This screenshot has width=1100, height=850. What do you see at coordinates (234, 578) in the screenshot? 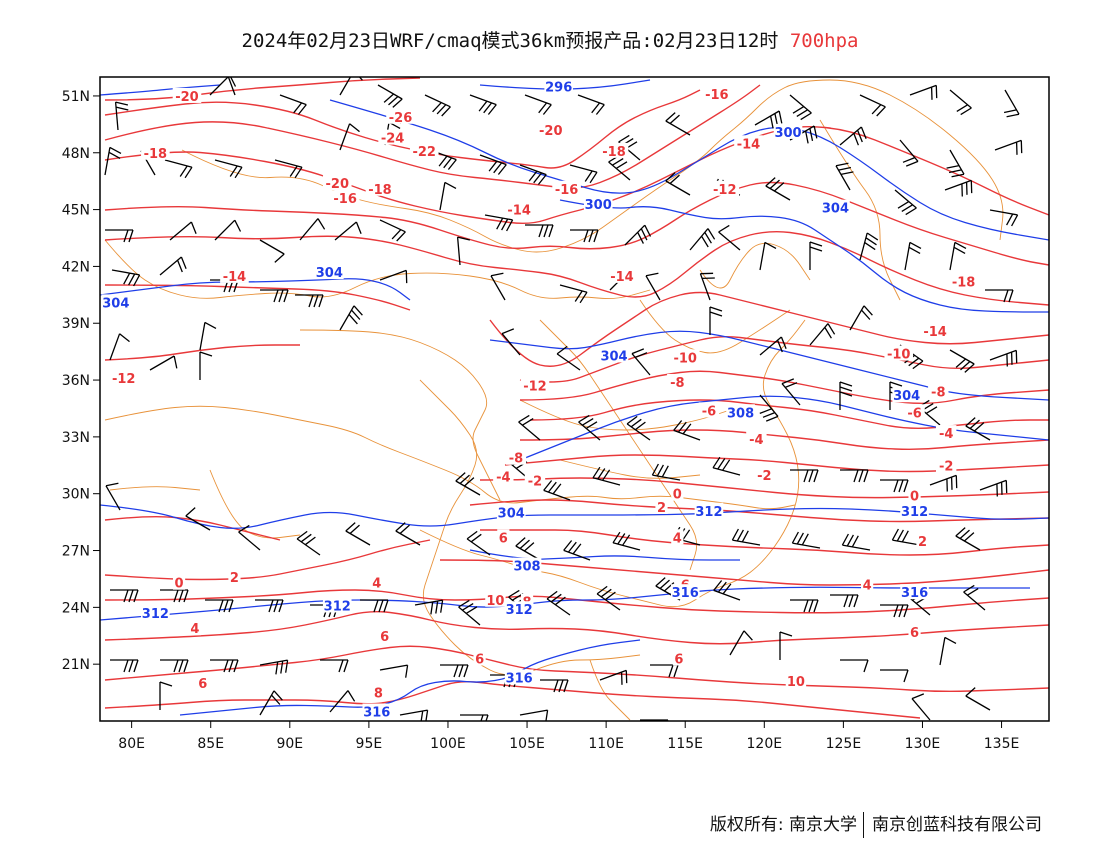
I see `temperature-contour-label: 2` at bounding box center [234, 578].